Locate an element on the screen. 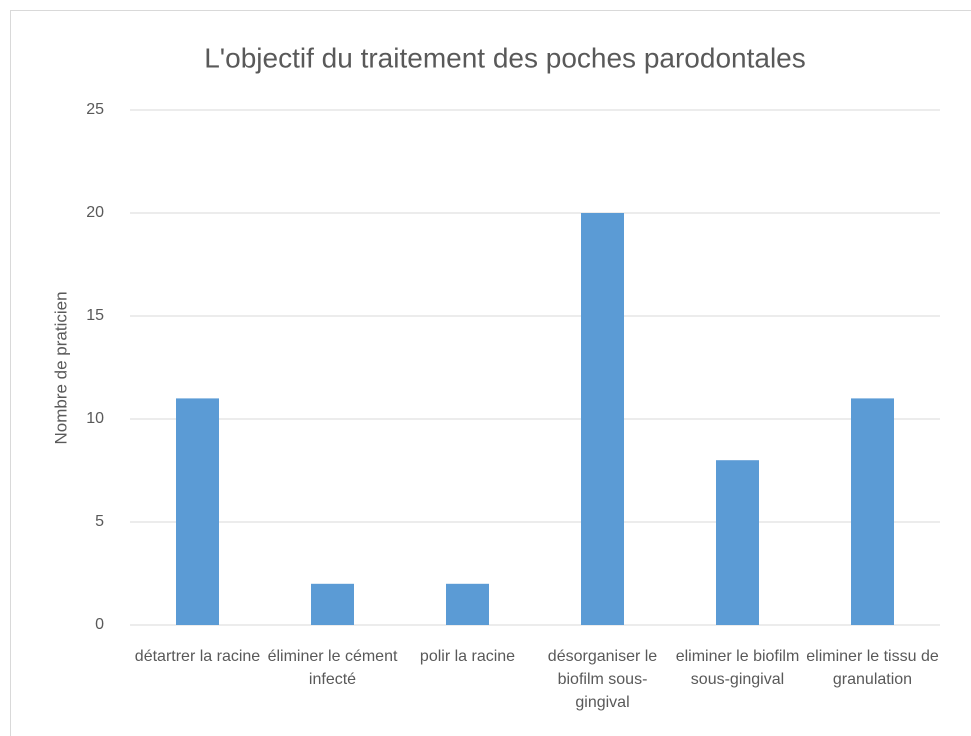 The height and width of the screenshot is (736, 971). y-tick-label: 0 is located at coordinates (99, 624).